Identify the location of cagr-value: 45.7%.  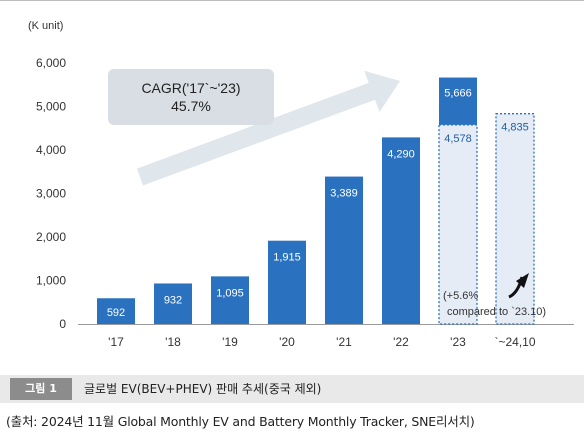
(191, 106).